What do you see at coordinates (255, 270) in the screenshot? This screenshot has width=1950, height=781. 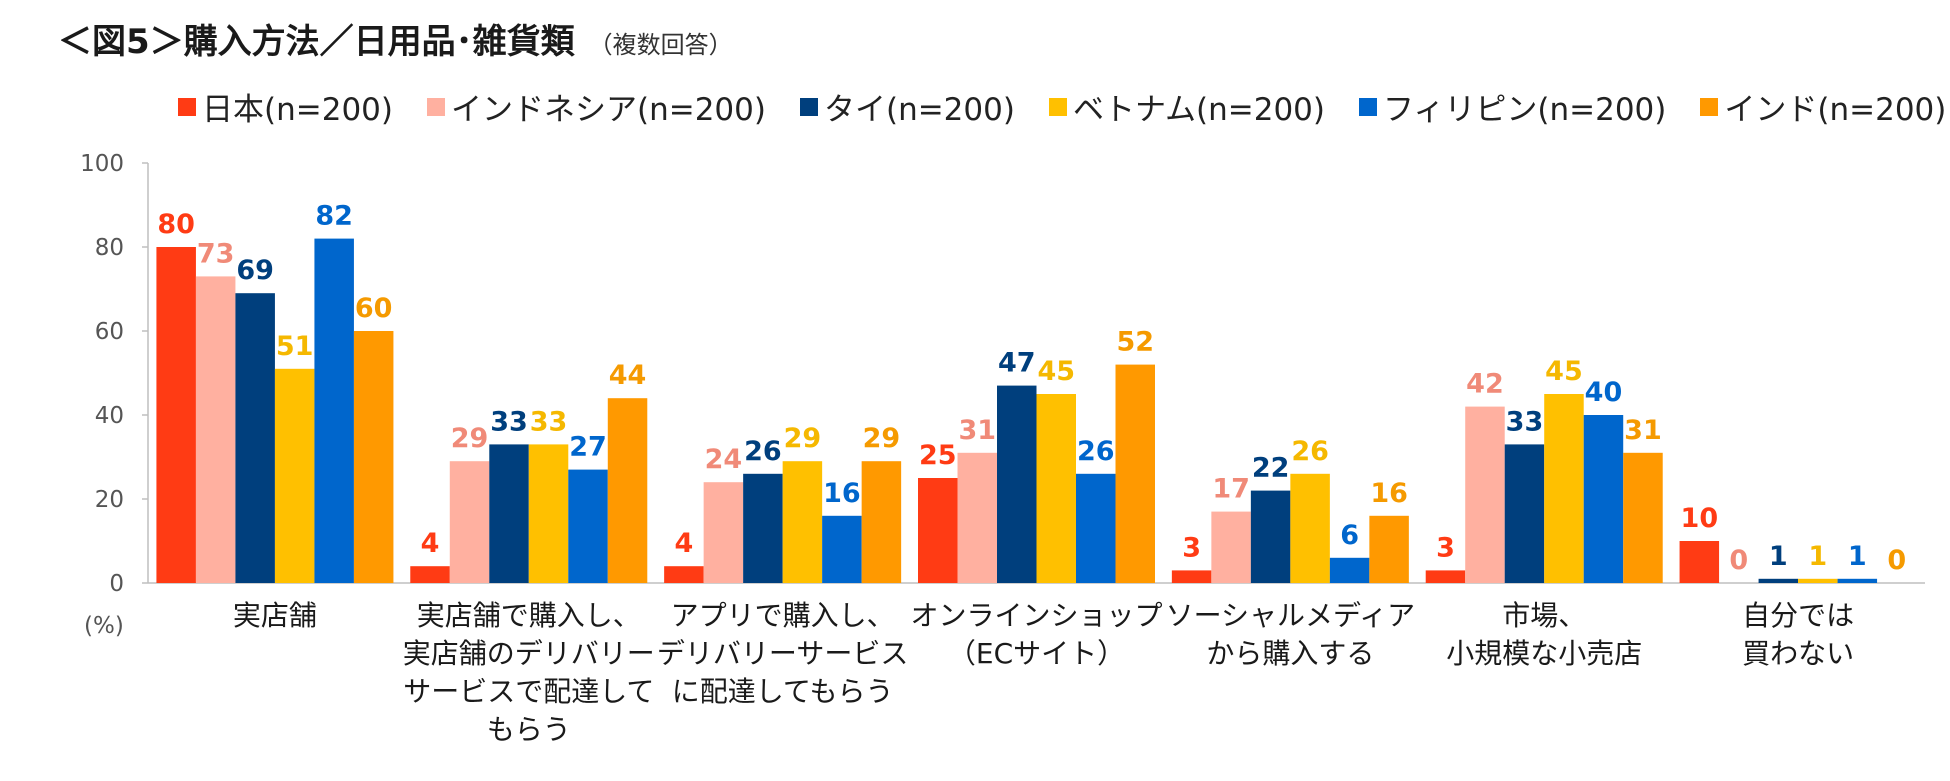 I see `data-label: 69` at bounding box center [255, 270].